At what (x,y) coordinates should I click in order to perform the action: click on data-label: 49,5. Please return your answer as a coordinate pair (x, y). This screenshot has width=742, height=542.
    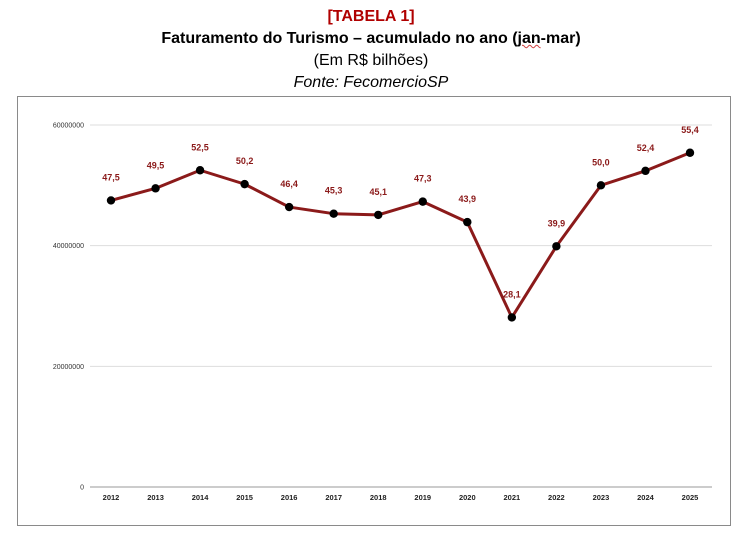
    Looking at the image, I should click on (156, 165).